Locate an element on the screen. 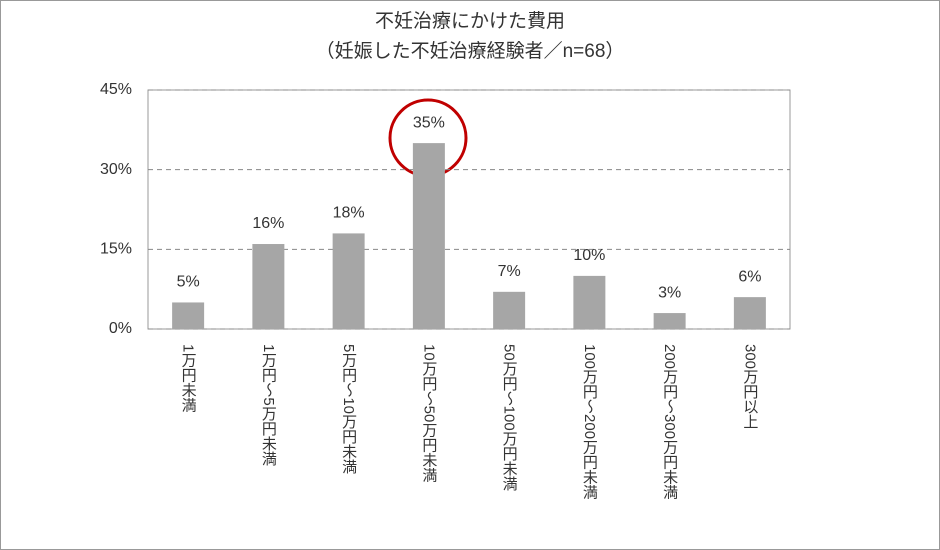  value-label: 6% is located at coordinates (749, 276).